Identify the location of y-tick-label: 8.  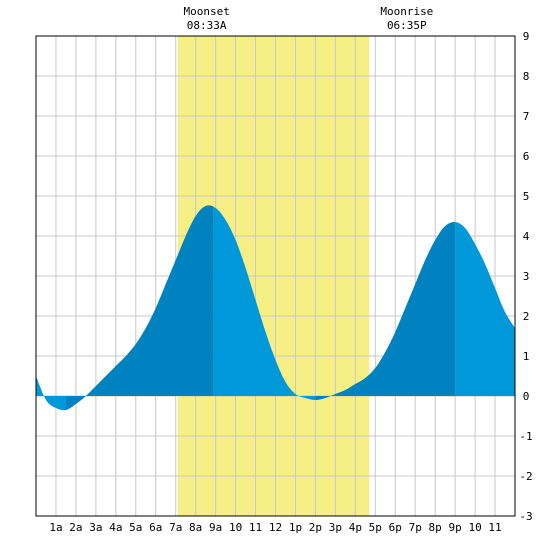
(526, 76).